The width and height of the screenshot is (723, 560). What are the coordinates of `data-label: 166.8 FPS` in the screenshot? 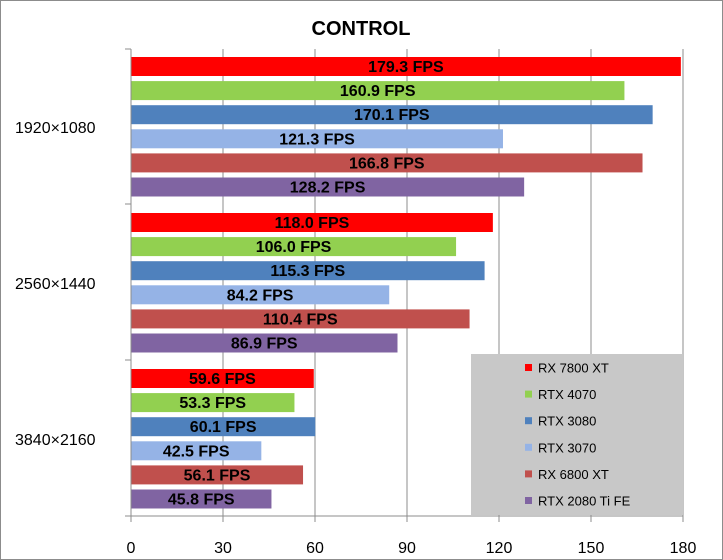 It's located at (387, 163).